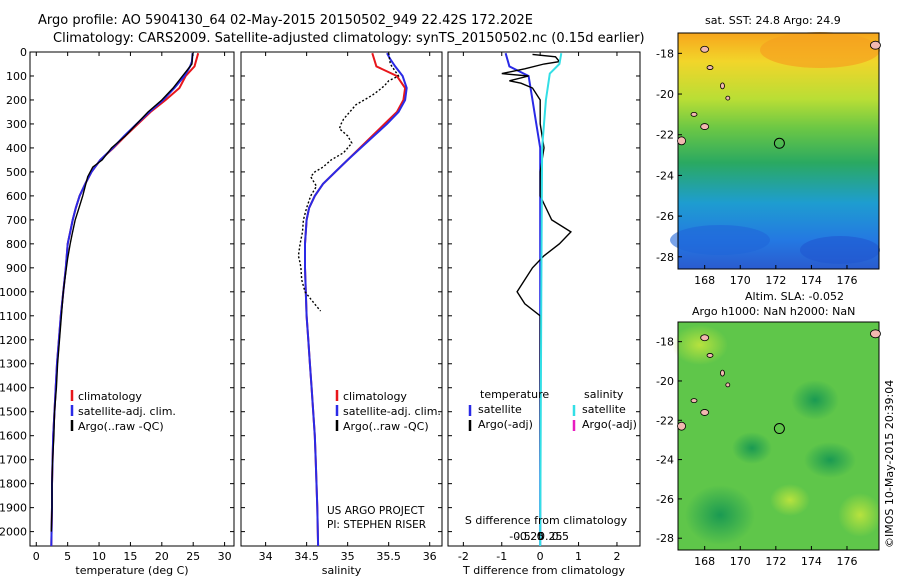 The width and height of the screenshot is (900, 580). Describe the element at coordinates (778, 151) in the screenshot. I see `sst-map-frame` at that location.